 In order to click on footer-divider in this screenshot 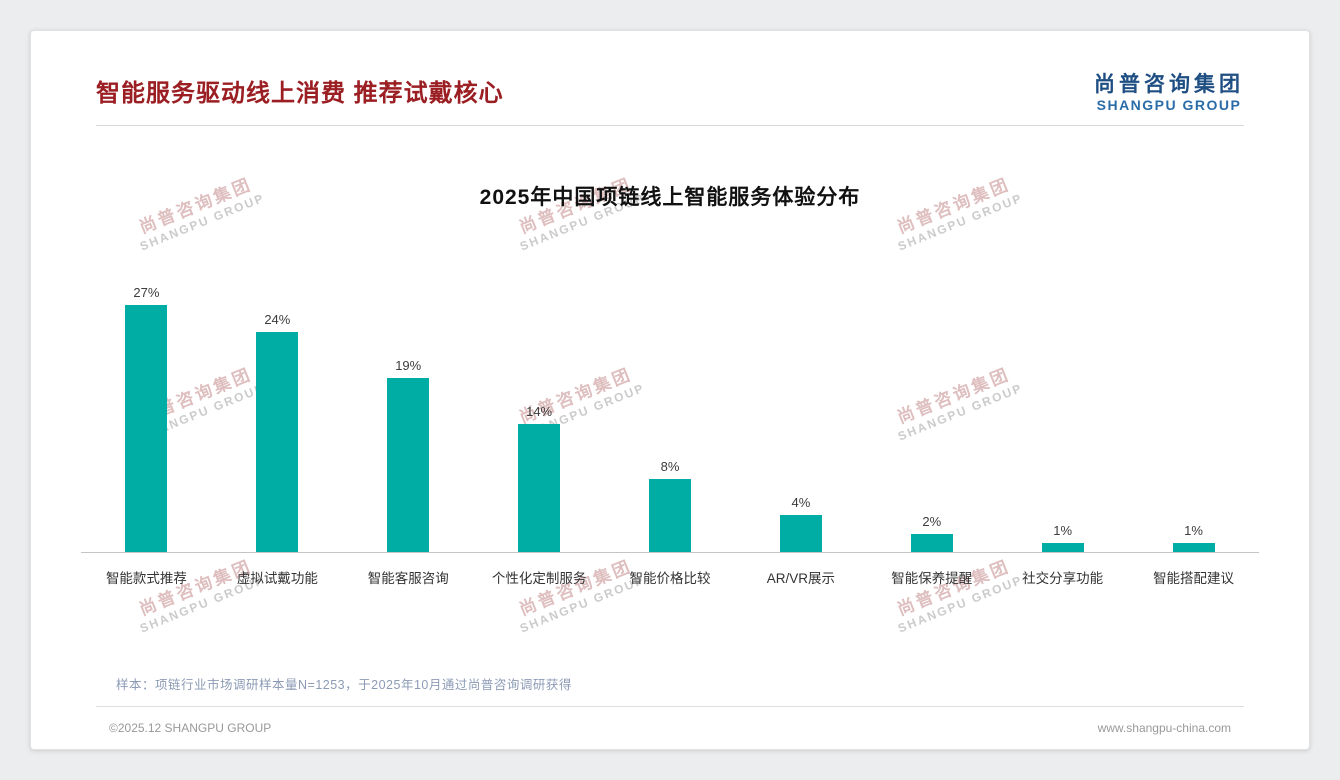, I will do `click(670, 706)`.